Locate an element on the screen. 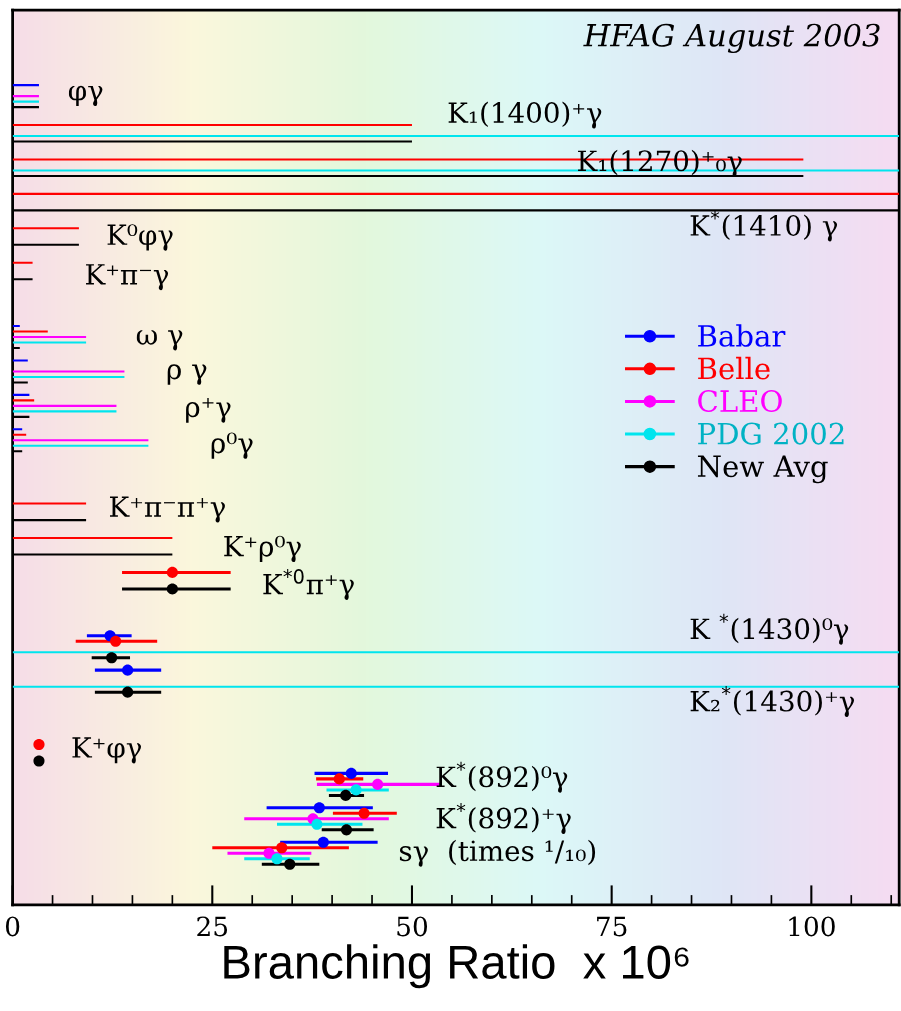  annotation: K$^{*}$(1410) γ is located at coordinates (764, 226).